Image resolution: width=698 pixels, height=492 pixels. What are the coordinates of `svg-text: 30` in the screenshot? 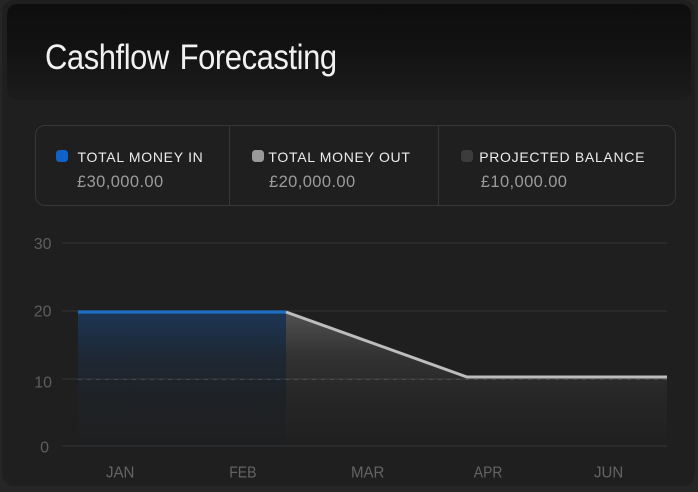 It's located at (43, 244).